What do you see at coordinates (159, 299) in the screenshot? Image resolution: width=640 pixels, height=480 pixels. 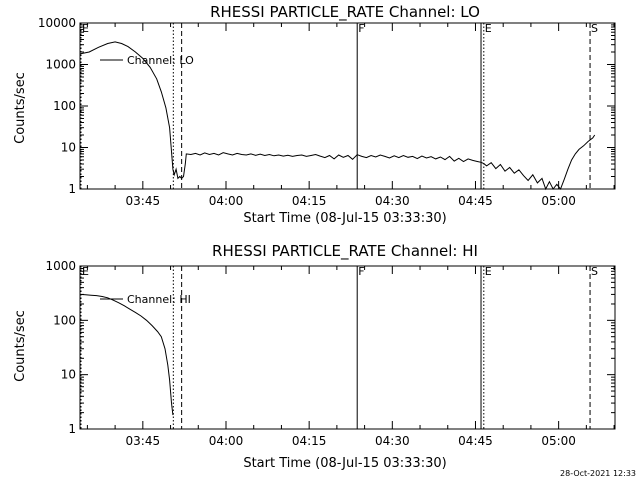 I see `legend-label: Channel: HI` at bounding box center [159, 299].